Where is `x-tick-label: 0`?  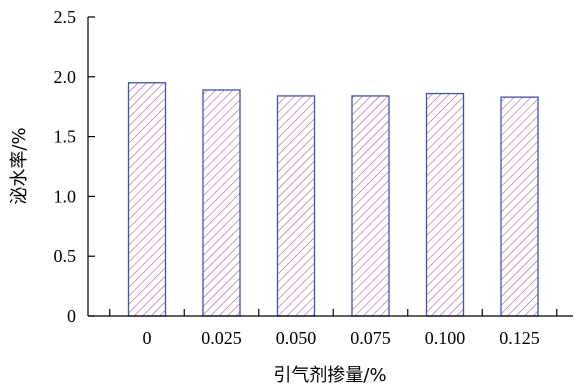
x-tick-label: 0 is located at coordinates (147, 338).